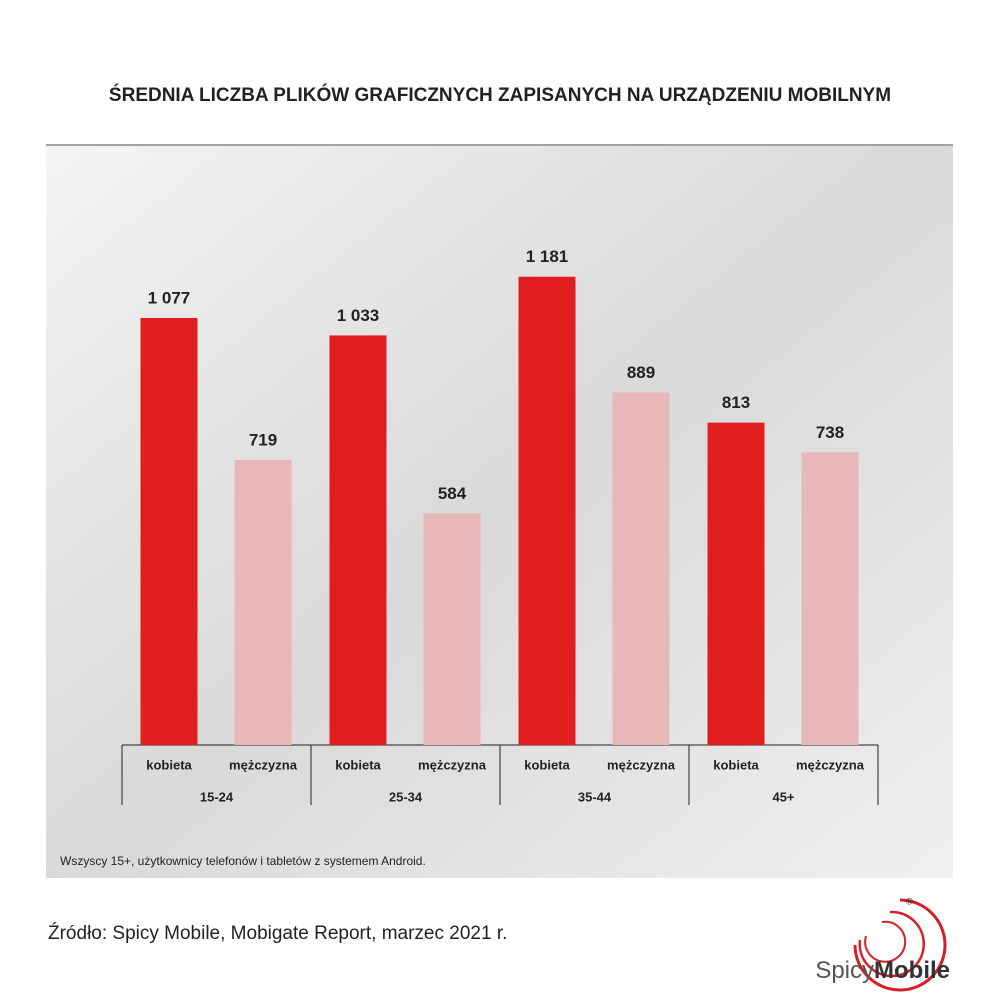 The image size is (1000, 1000). I want to click on value-label: 719, so click(263, 439).